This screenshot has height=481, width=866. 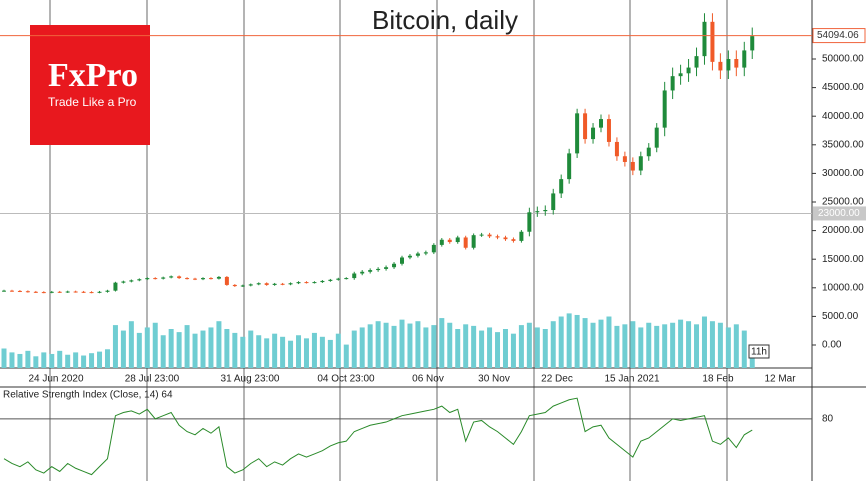 What do you see at coordinates (346, 379) in the screenshot?
I see `x-tick-label: 04 Oct 23:00` at bounding box center [346, 379].